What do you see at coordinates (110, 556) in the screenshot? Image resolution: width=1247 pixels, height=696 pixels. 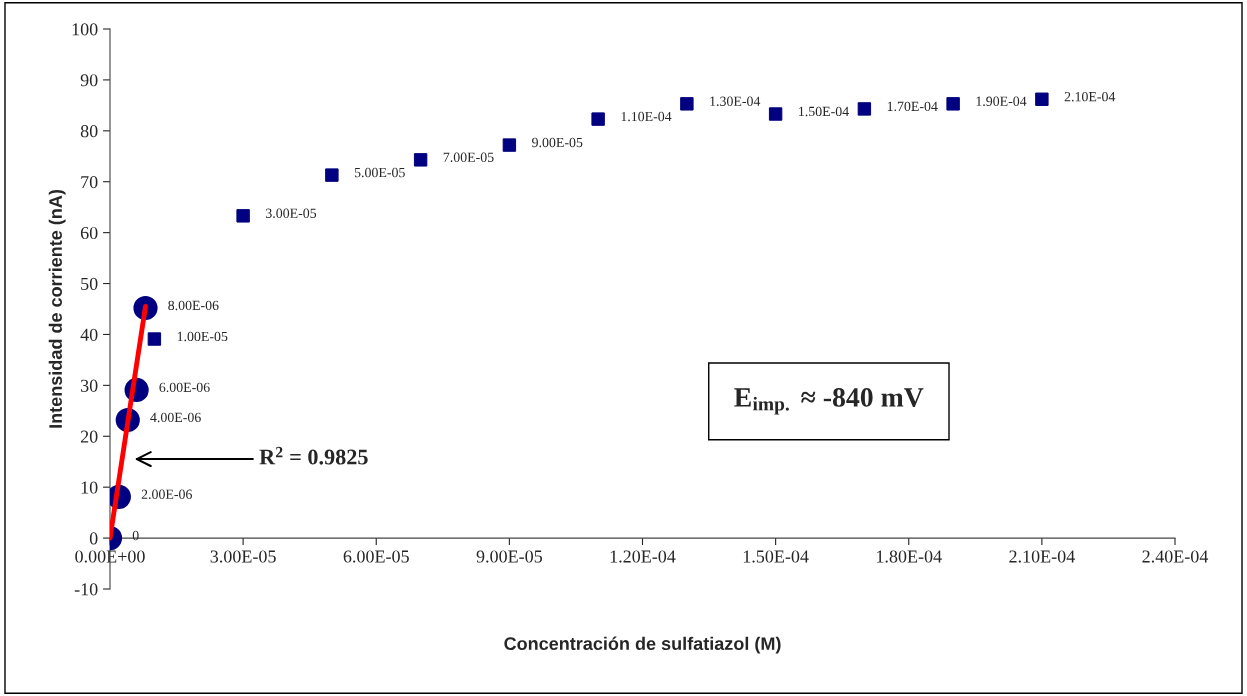 I see `x-tick-label: 0.00E+00` at bounding box center [110, 556].